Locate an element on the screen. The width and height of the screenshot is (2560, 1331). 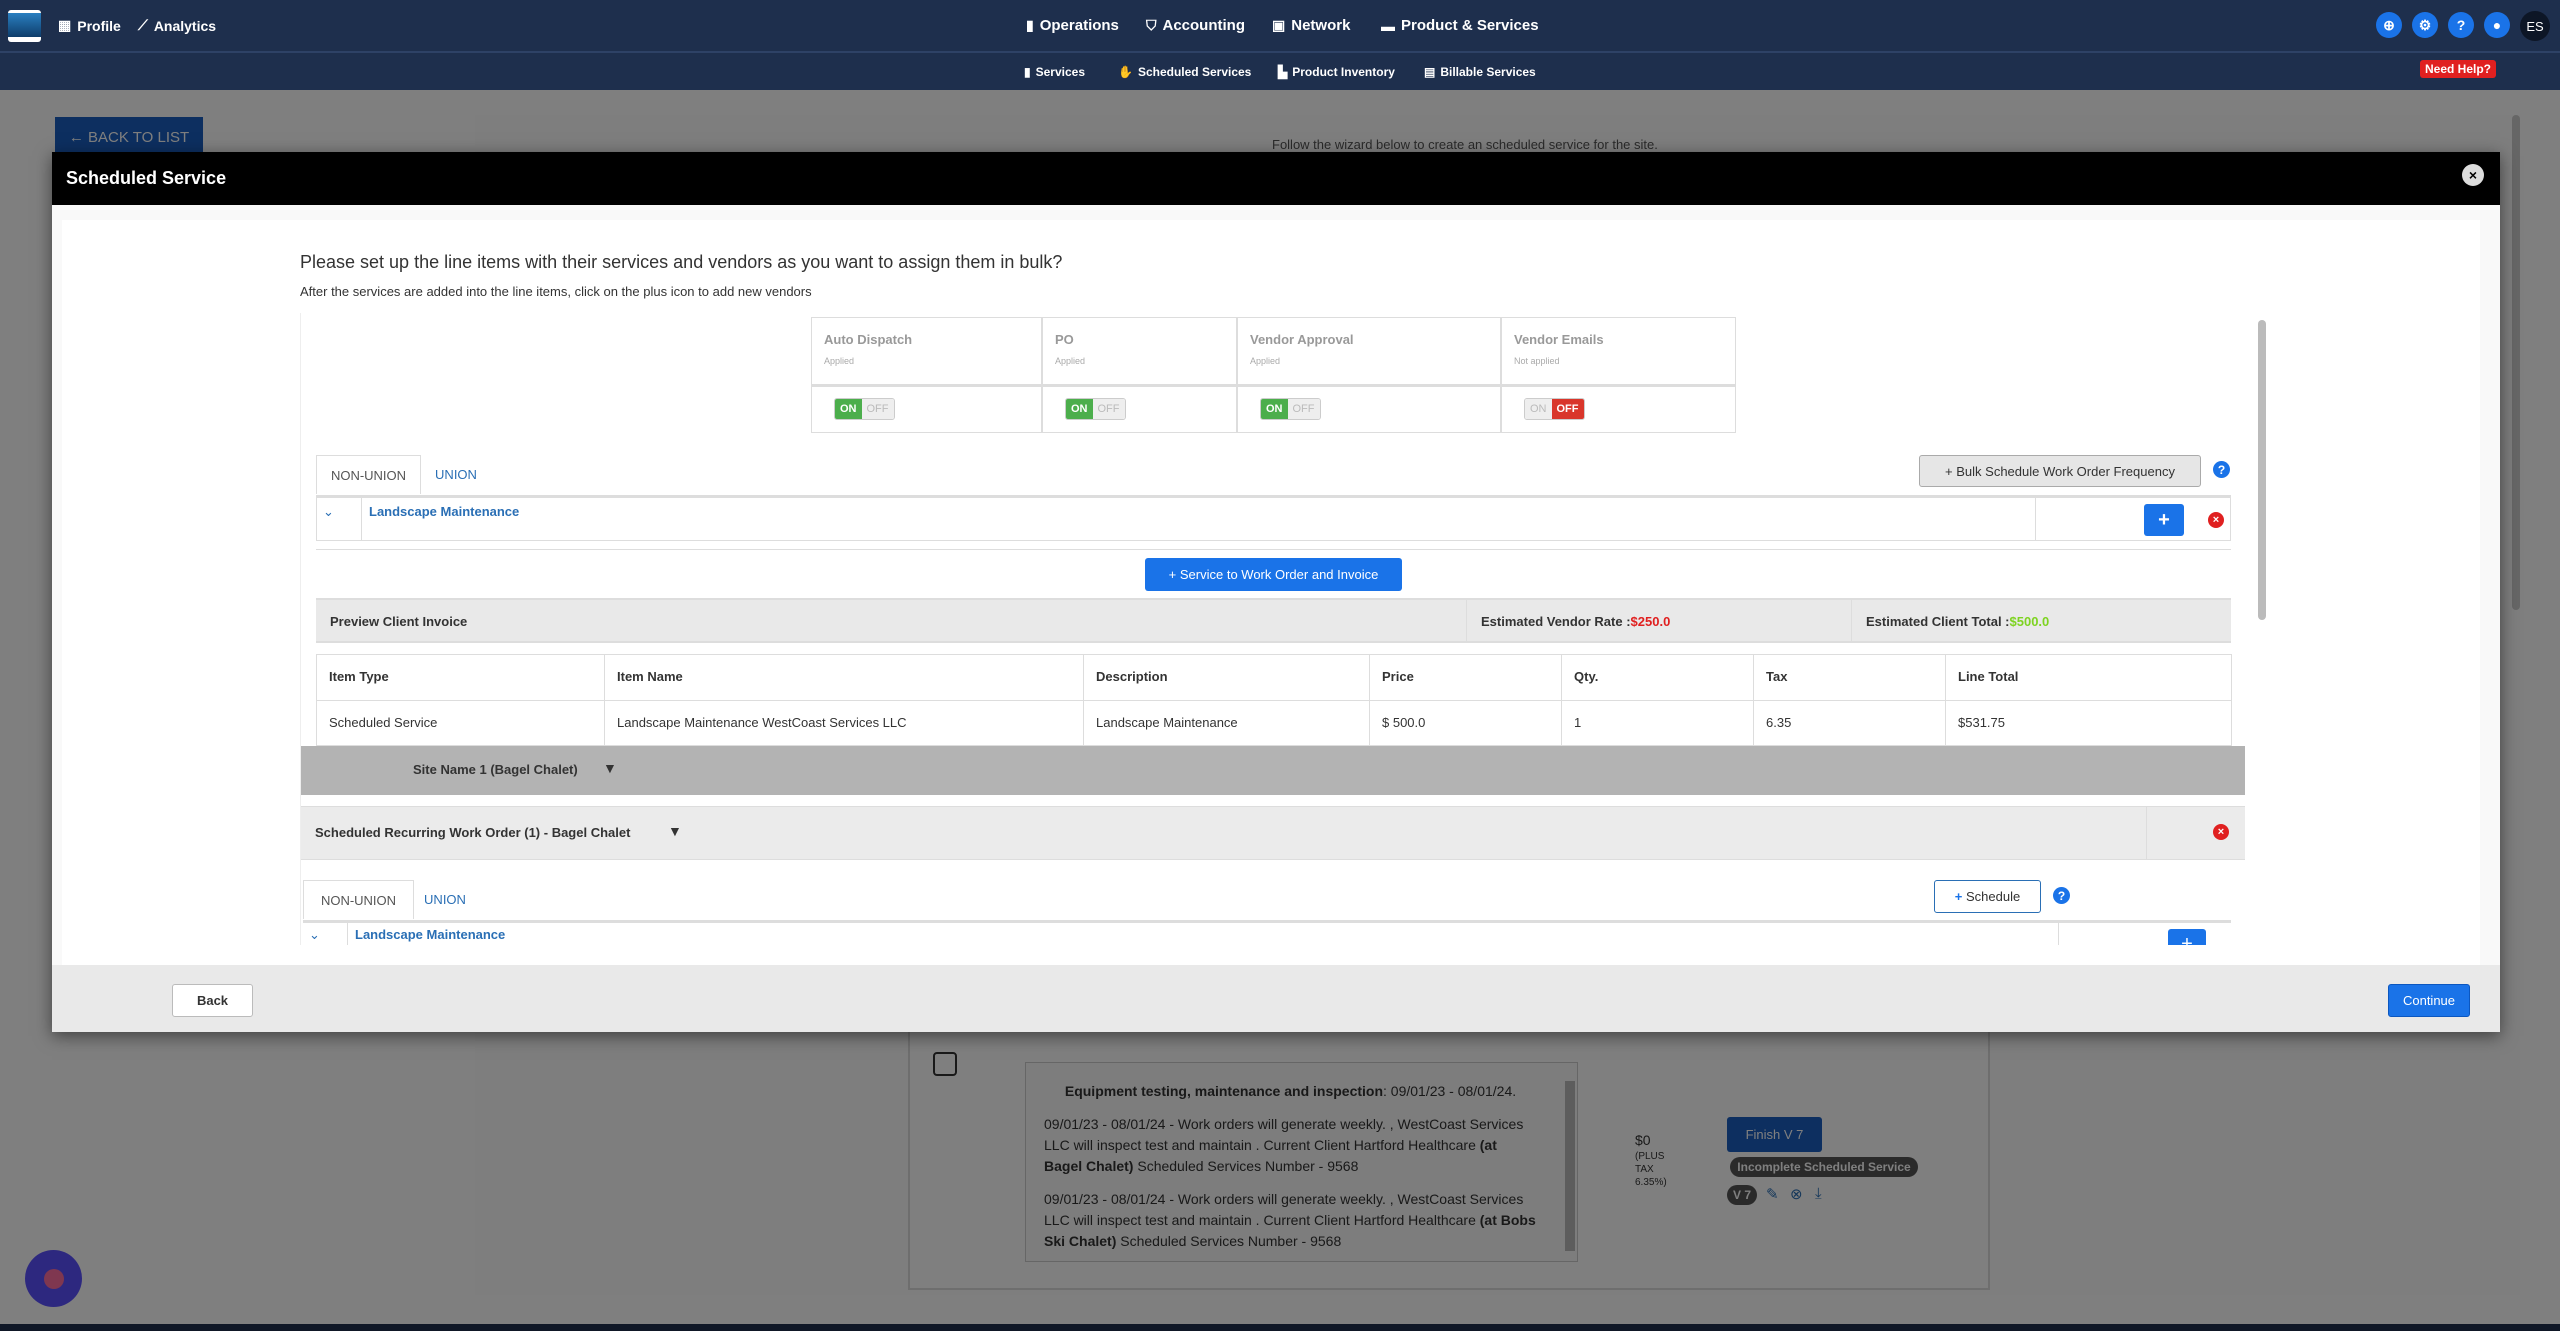
download-icon: ⊕ is located at coordinates (2389, 25).